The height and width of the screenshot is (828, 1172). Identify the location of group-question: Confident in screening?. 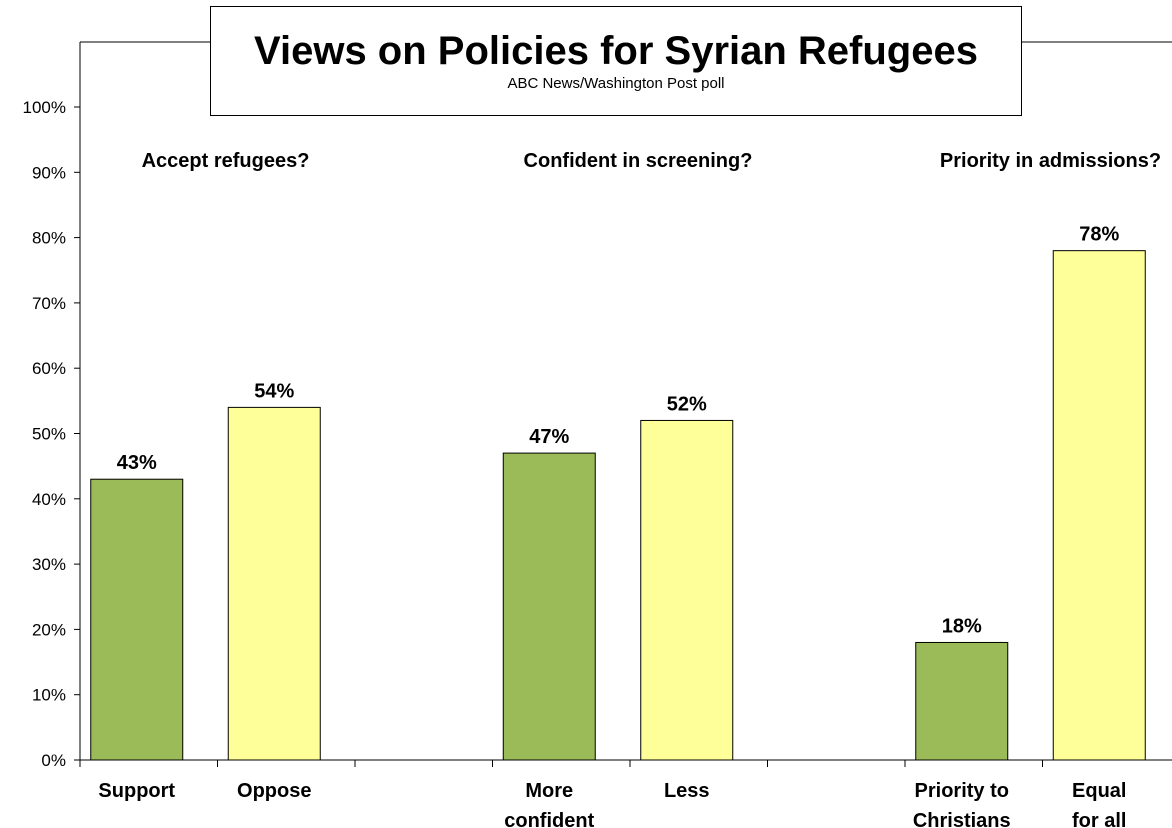
(638, 161).